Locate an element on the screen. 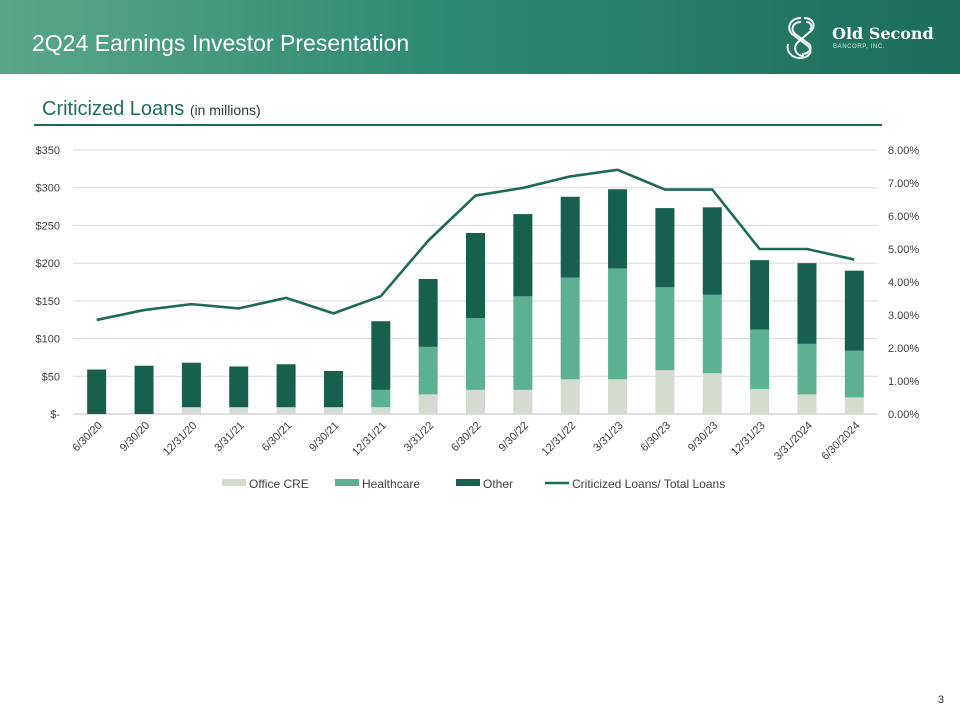 Image resolution: width=960 pixels, height=720 pixels. logo-subtitle: BANCORP, INC. is located at coordinates (859, 47).